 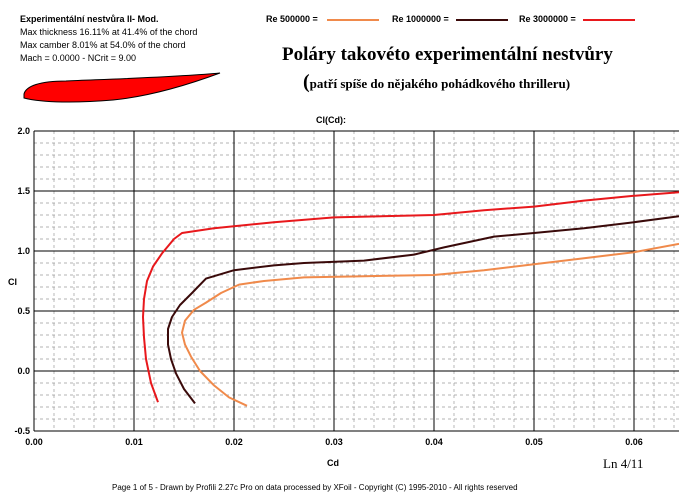 I want to click on max-camber-text: Max camber 8.01% at 54.0% of the chord, so click(x=103, y=45).